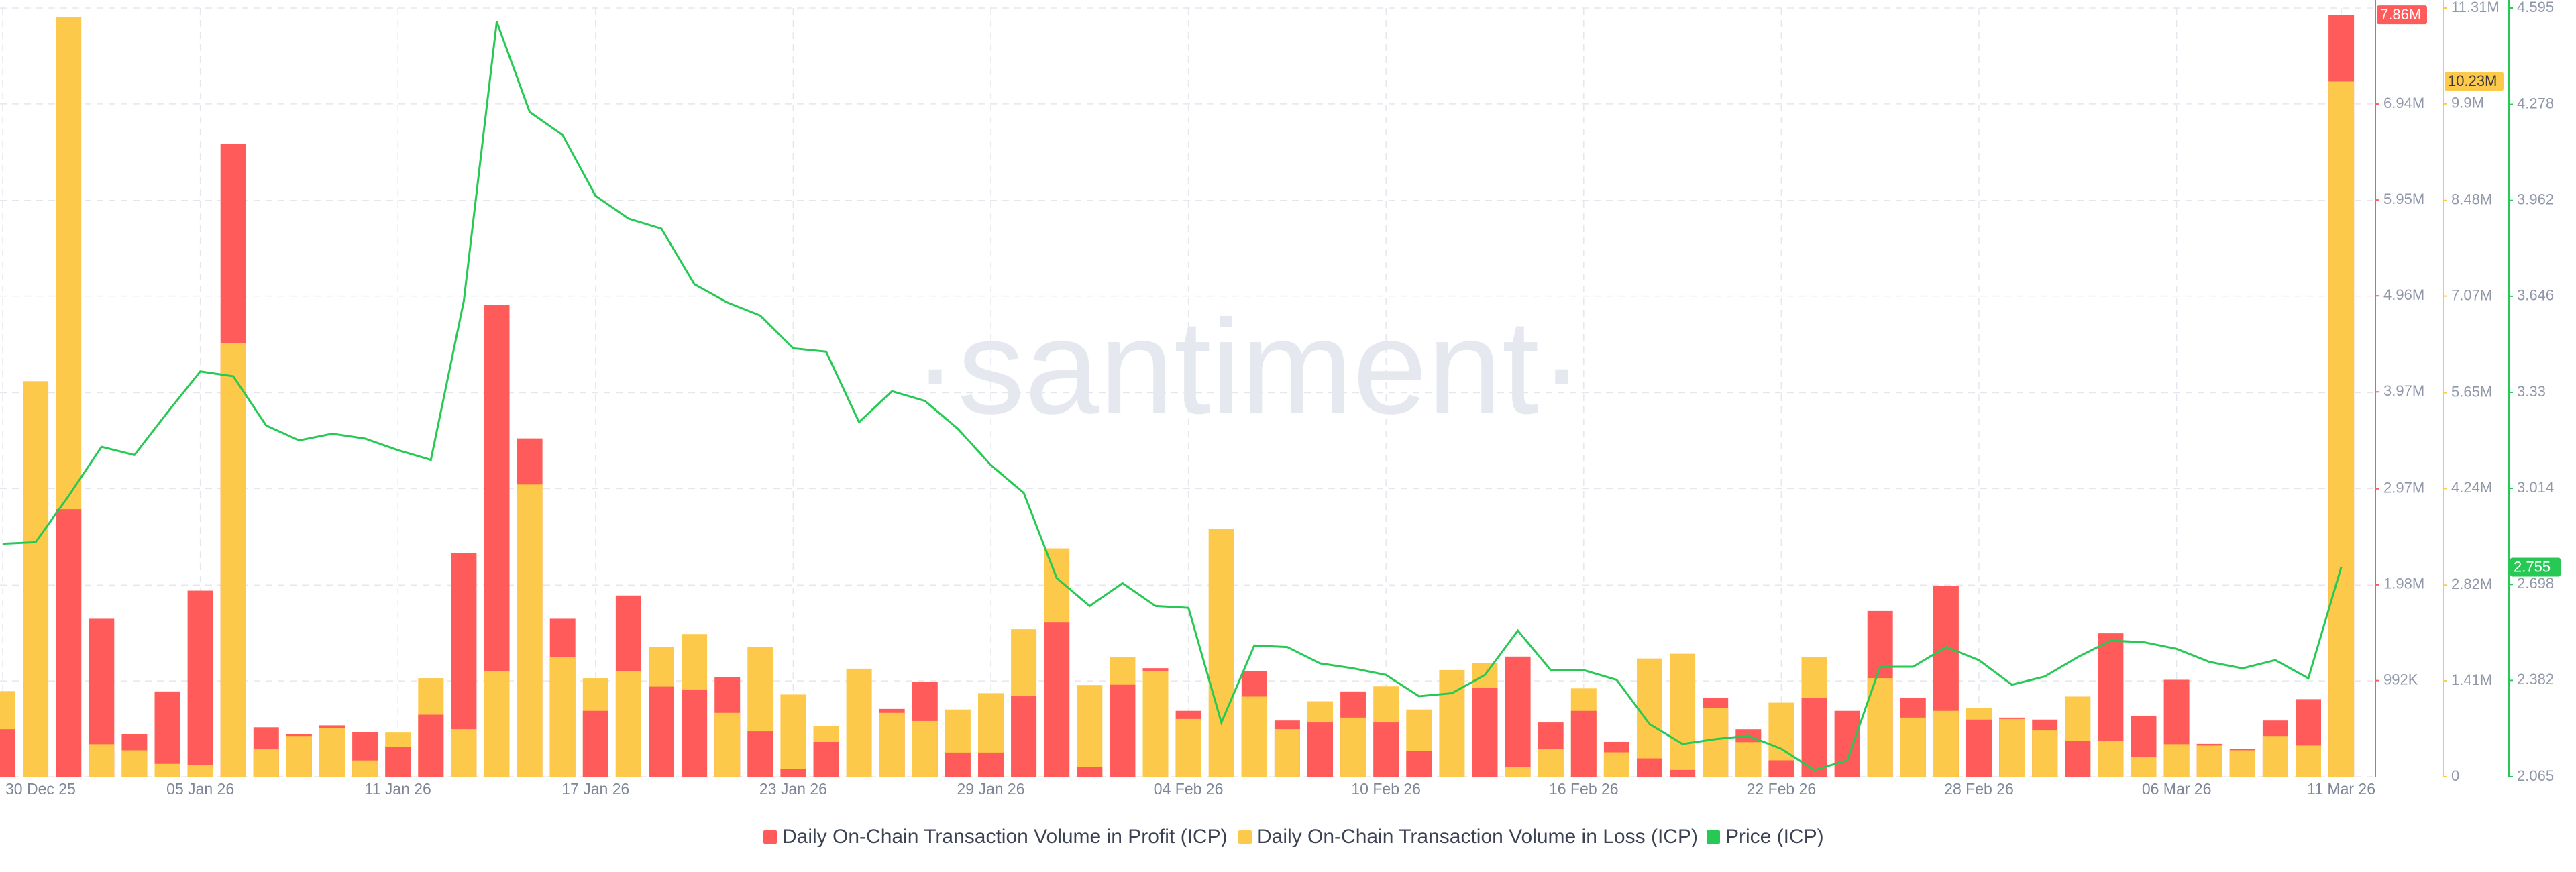  I want to click on value-label: 10.23M, so click(2472, 80).